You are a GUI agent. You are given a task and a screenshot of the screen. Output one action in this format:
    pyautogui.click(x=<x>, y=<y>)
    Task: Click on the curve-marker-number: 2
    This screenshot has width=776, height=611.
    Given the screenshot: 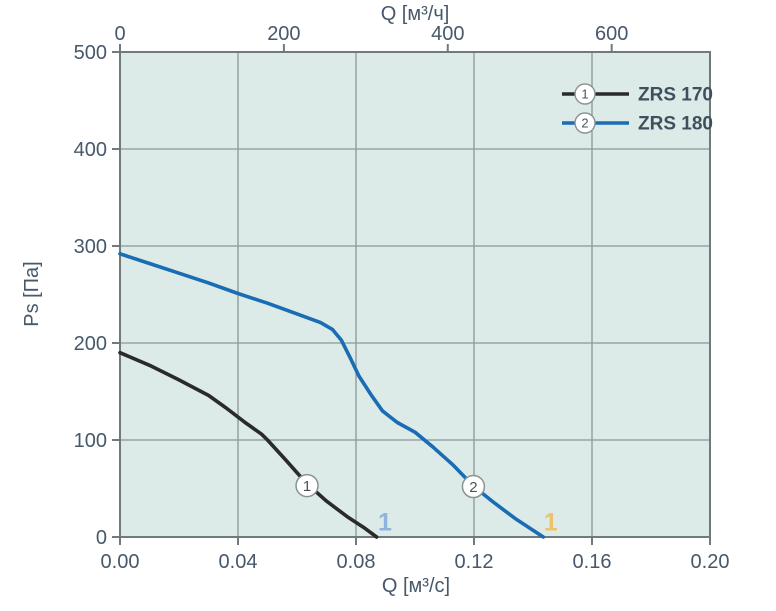 What is the action you would take?
    pyautogui.click(x=473, y=487)
    